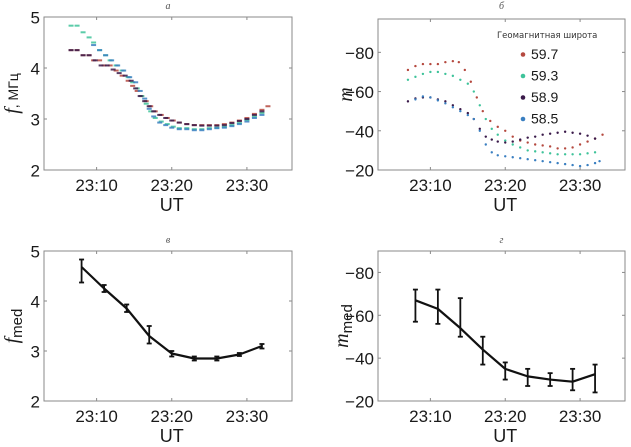 The width and height of the screenshot is (631, 447). Describe the element at coordinates (347, 318) in the screenshot. I see `y-axis-subscript: med` at that location.